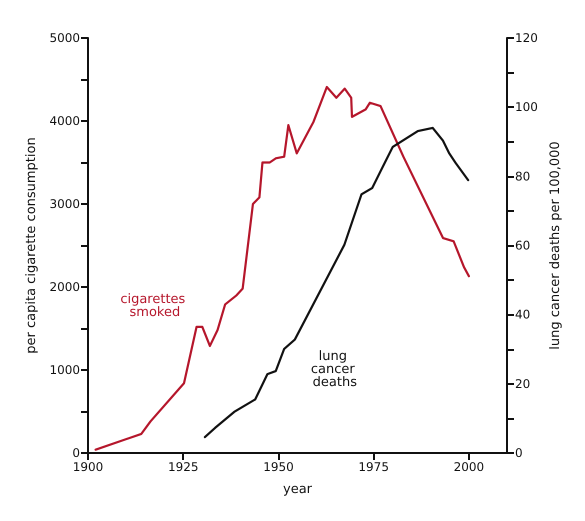  Describe the element at coordinates (64, 121) in the screenshot. I see `y-tick-label: 4000` at that location.